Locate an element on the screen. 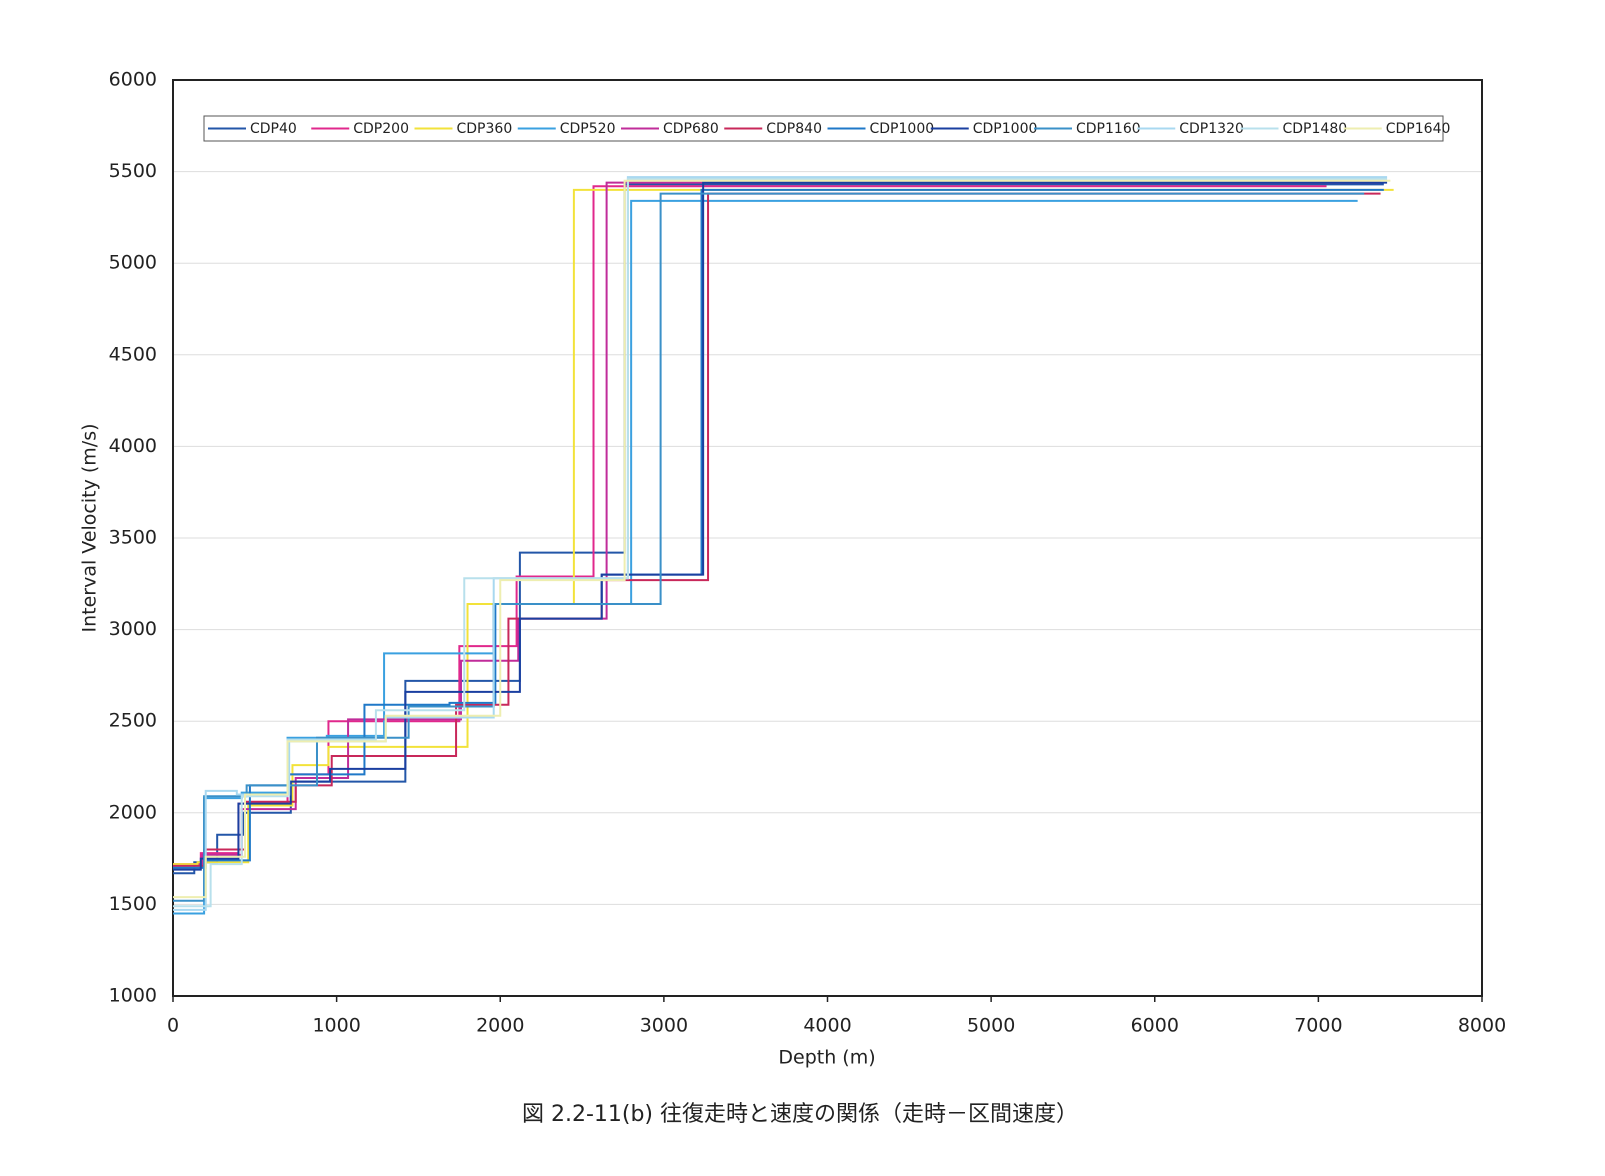  y-axis-label: Interval Velocity (m/s) is located at coordinates (90, 527).